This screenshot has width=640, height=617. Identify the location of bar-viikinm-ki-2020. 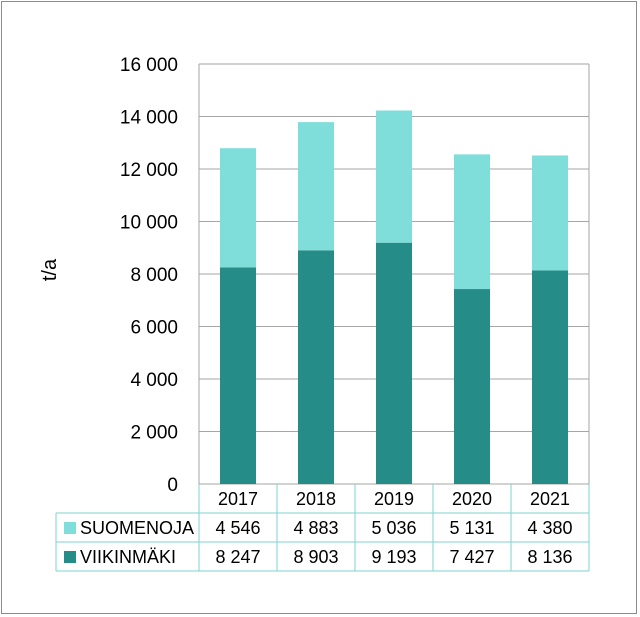
(472, 386).